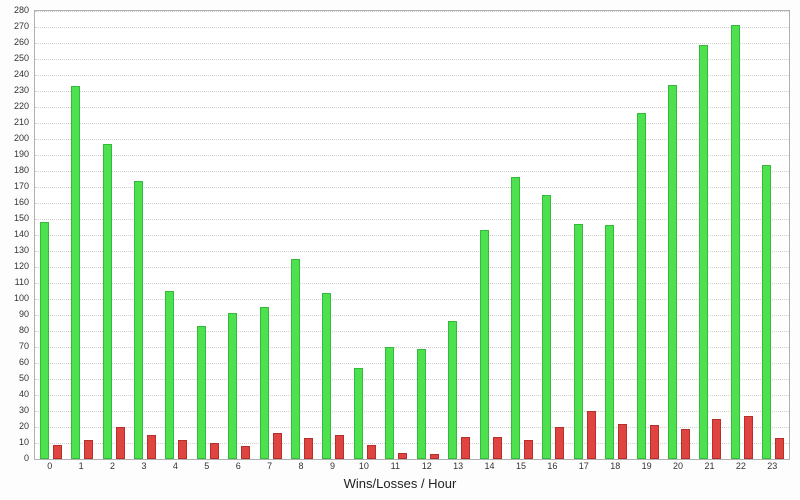 This screenshot has width=800, height=500. I want to click on y-tick-label: 100, so click(21, 298).